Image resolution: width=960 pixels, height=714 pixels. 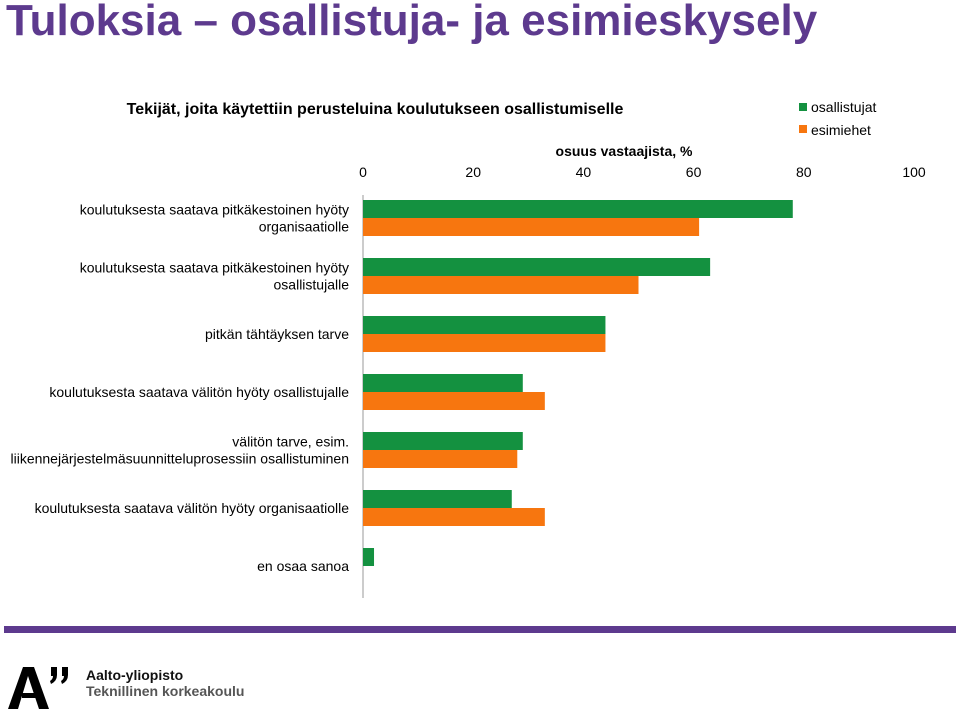 What do you see at coordinates (38, 688) in the screenshot?
I see `aalto-logo-icon` at bounding box center [38, 688].